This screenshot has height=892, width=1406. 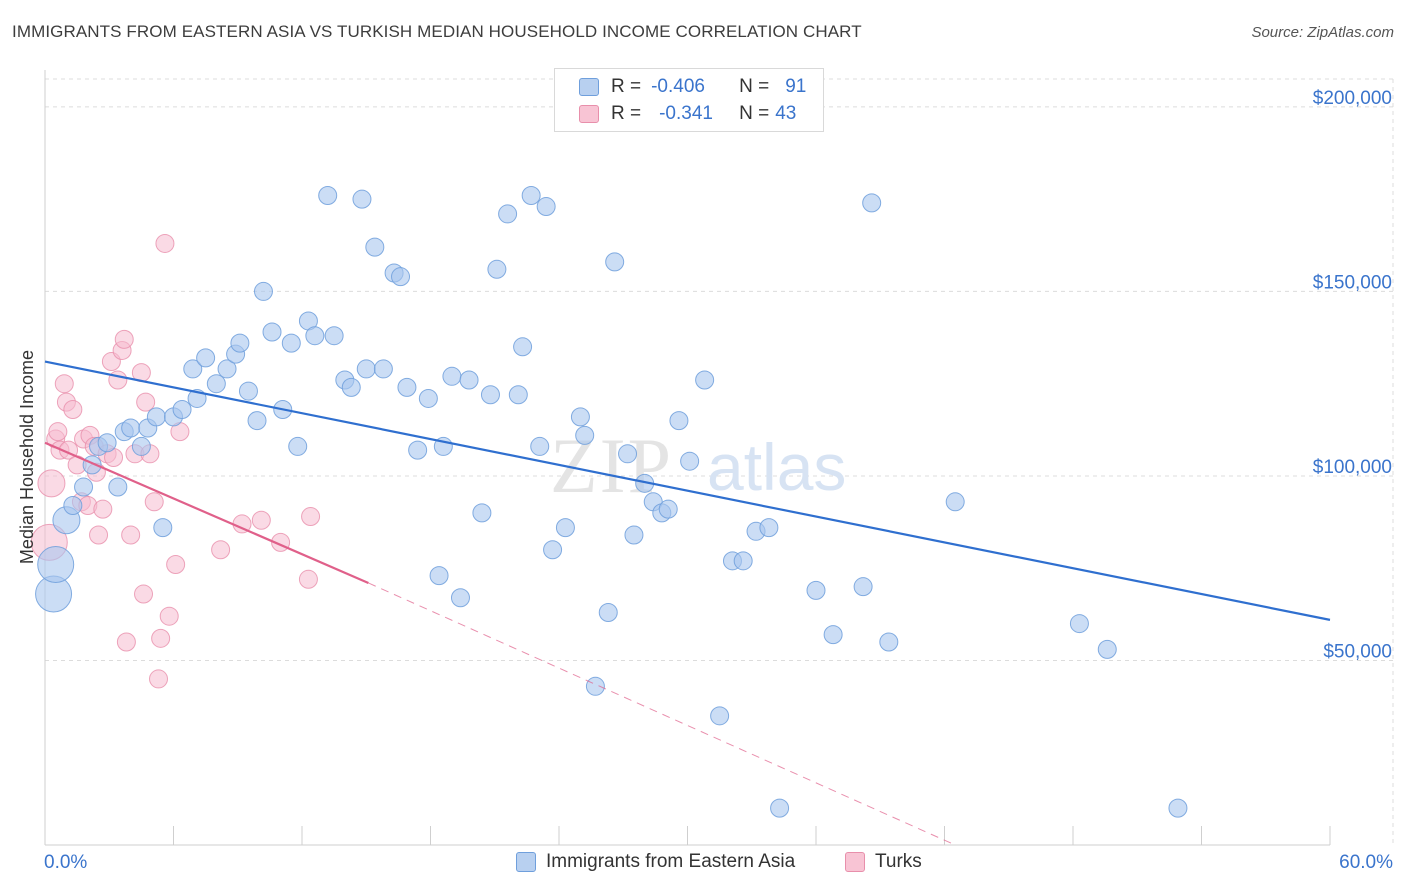 What do you see at coordinates (655, 862) in the screenshot?
I see `legend-item-immigrants: Immigrants from Eastern Asia` at bounding box center [655, 862].